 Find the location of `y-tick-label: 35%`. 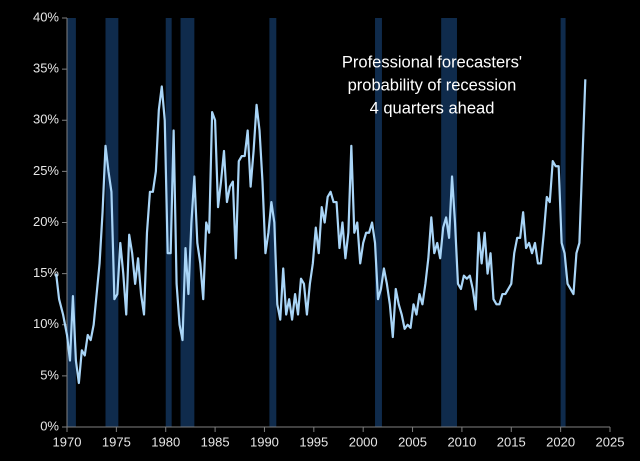

y-tick-label: 35% is located at coordinates (46, 68).